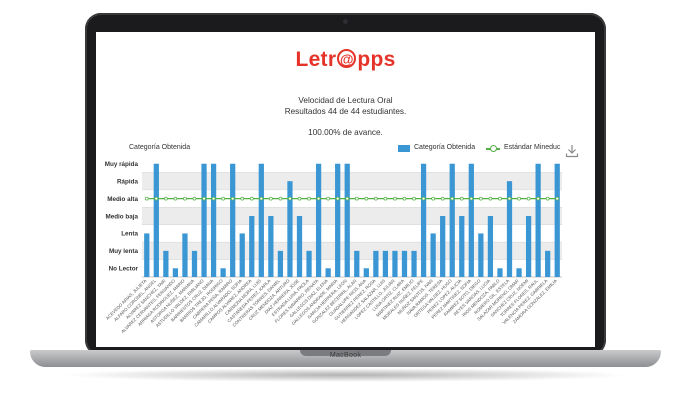 The height and width of the screenshot is (413, 691). Describe the element at coordinates (345, 132) in the screenshot. I see `progress-text: 100.00% de avance.` at that location.